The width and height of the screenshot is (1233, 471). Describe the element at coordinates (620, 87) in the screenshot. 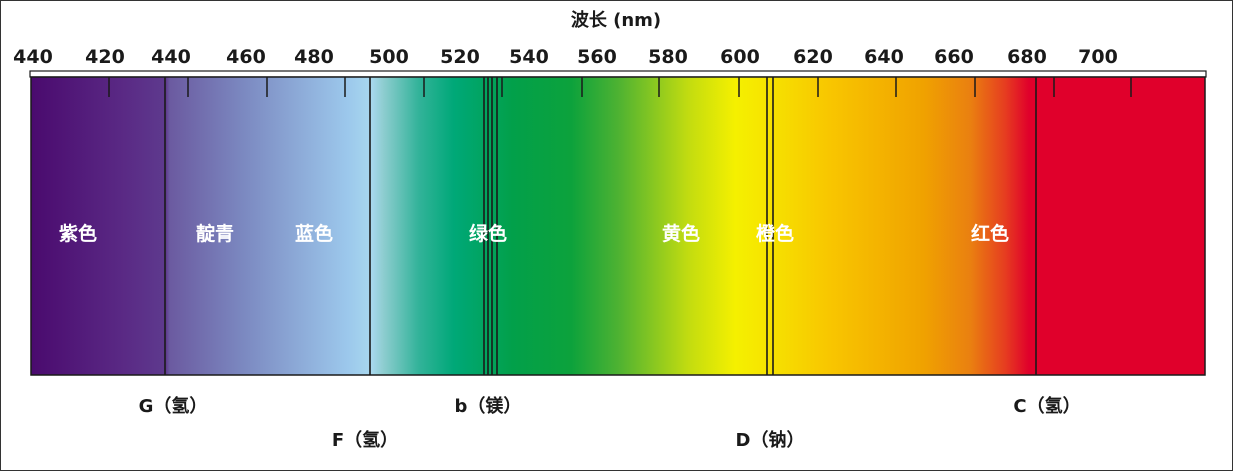

I see `scale-ticks` at that location.